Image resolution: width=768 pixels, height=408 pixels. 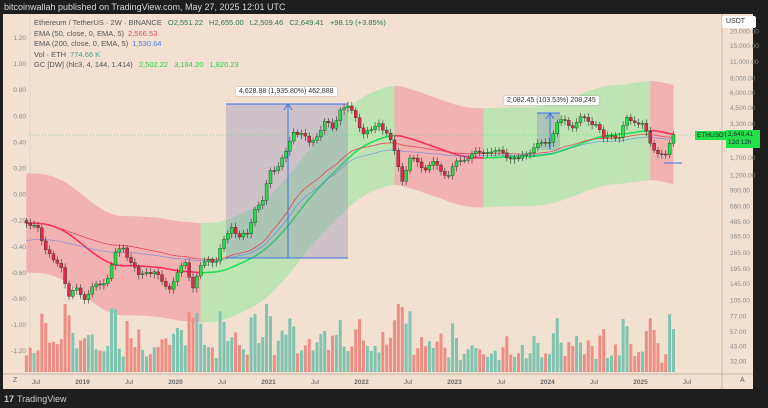 I want to click on osc-tick-label: 0.80, so click(x=19, y=90).